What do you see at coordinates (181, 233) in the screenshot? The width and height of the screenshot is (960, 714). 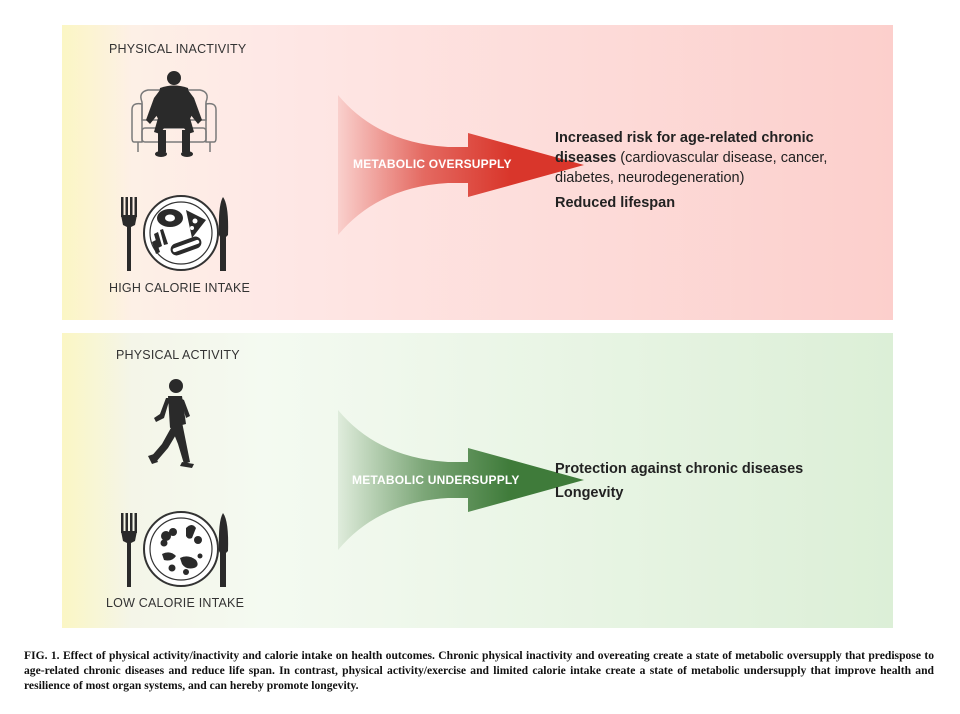 I see `plate-high-calorie-icon` at bounding box center [181, 233].